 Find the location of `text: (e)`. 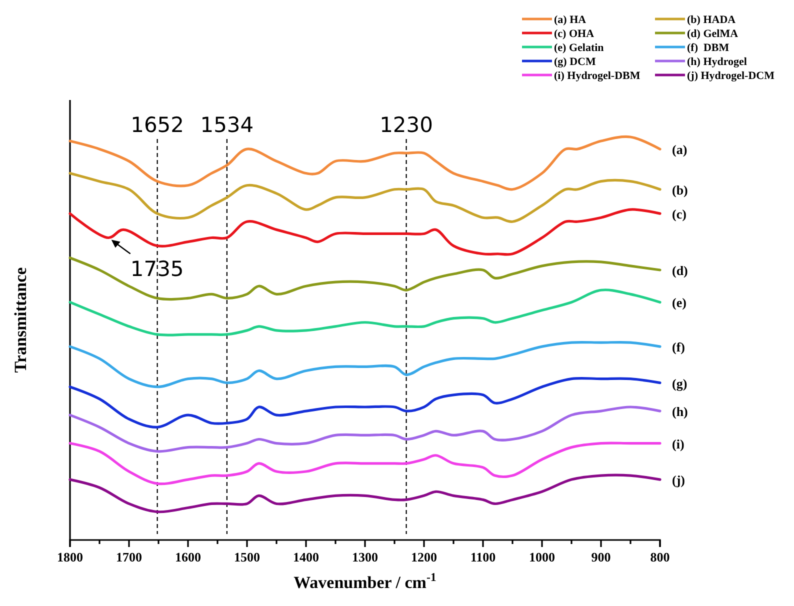

text: (e) is located at coordinates (679, 302).